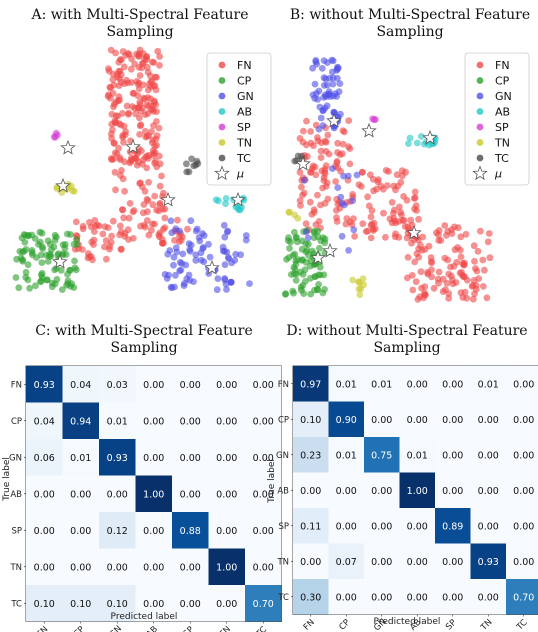 The image size is (538, 632). I want to click on panel-c-ytick-label: SP, so click(16, 531).